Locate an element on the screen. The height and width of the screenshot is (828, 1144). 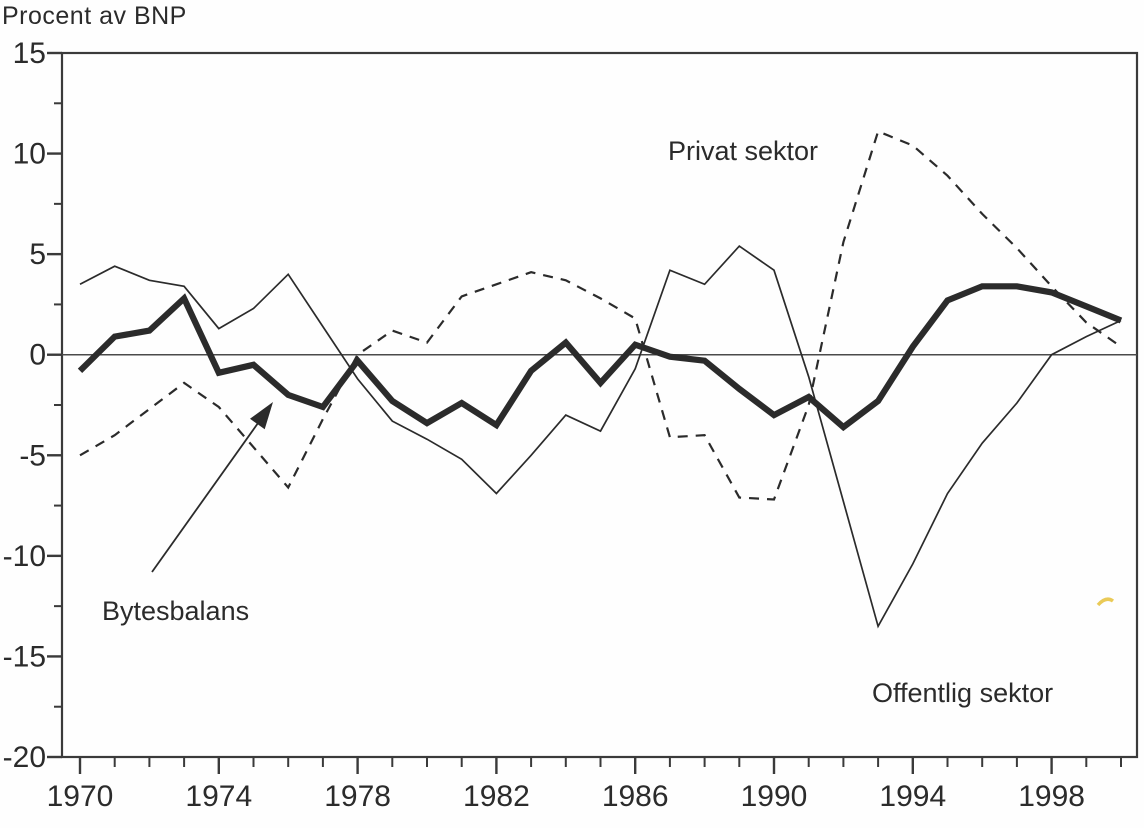
x-tick-label: 1986 is located at coordinates (635, 796).